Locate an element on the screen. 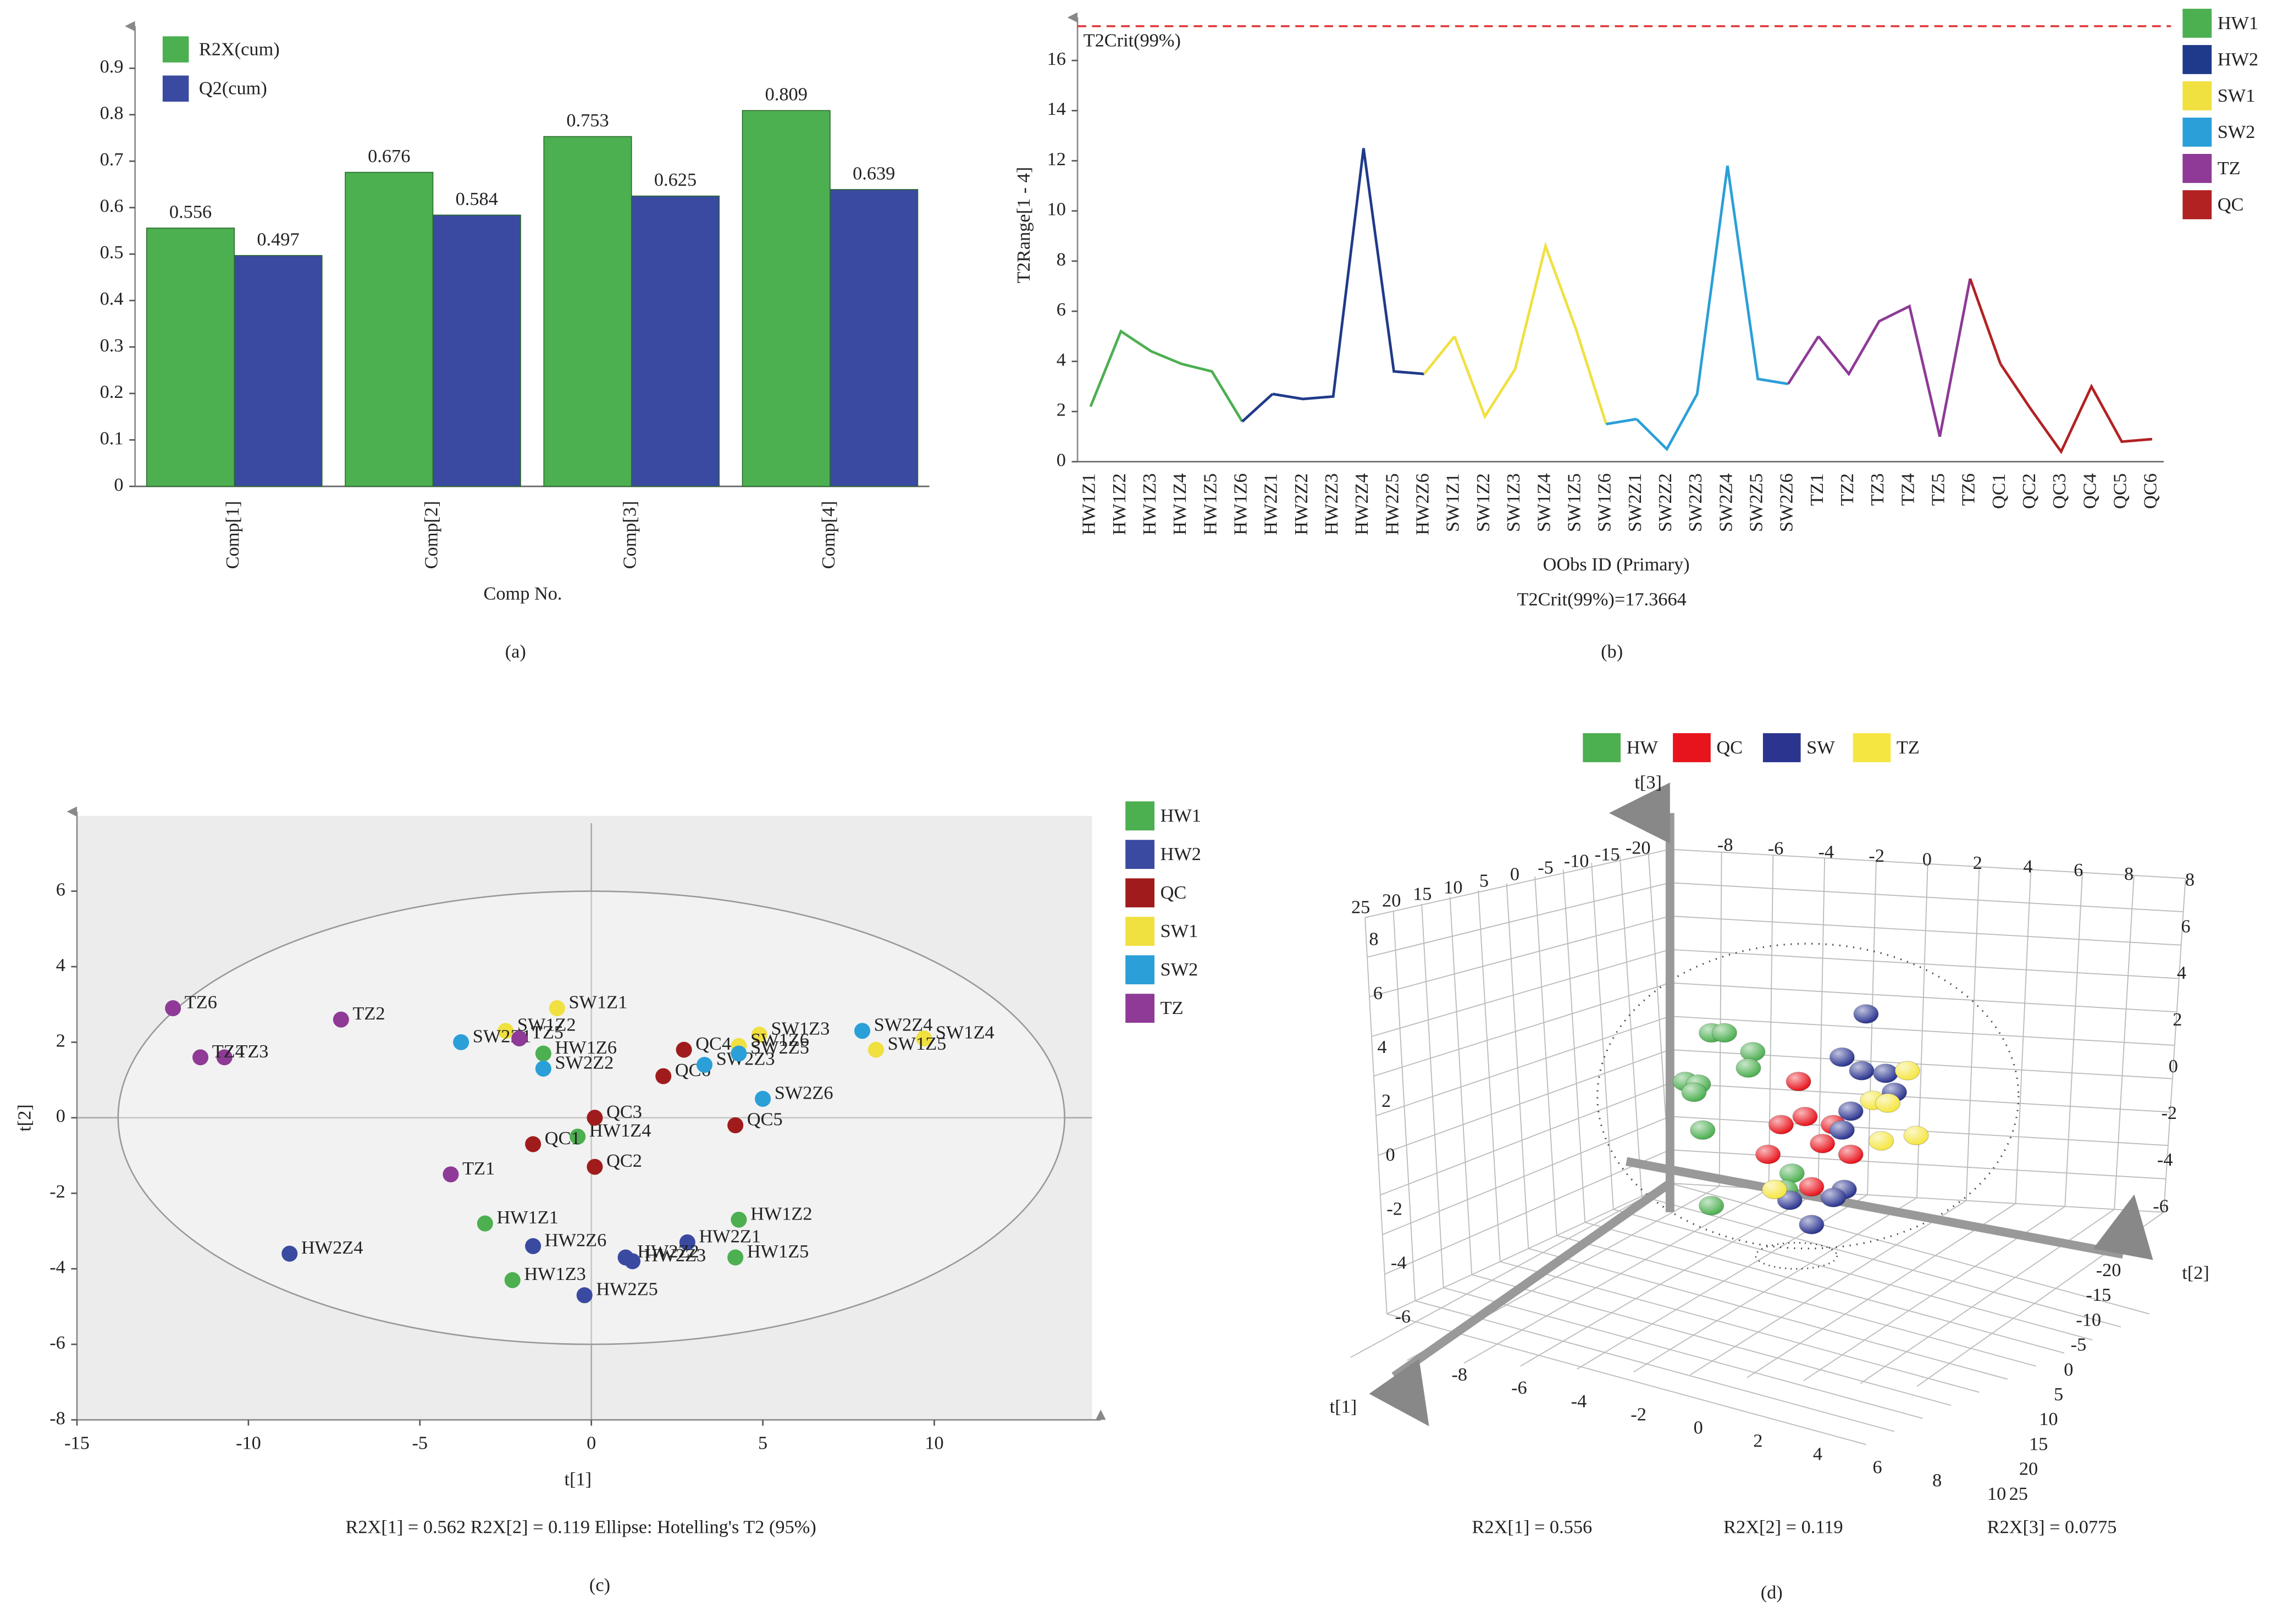 The image size is (2277, 1624). point-label: HW1Z6 is located at coordinates (586, 1047).